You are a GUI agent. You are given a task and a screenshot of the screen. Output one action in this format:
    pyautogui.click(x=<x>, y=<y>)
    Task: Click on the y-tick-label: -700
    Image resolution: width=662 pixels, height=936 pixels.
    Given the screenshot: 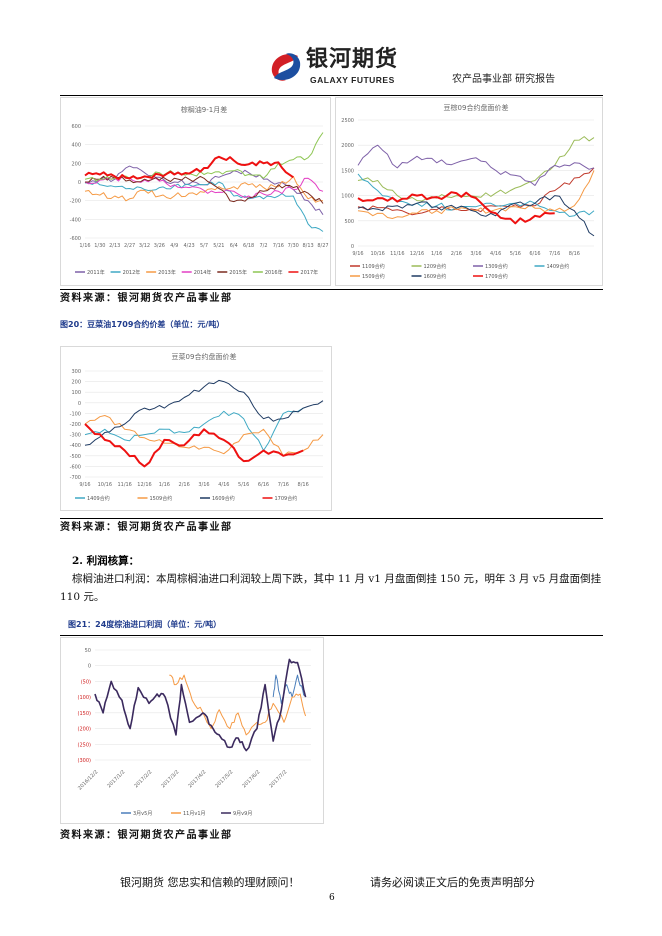 What is the action you would take?
    pyautogui.click(x=75, y=478)
    